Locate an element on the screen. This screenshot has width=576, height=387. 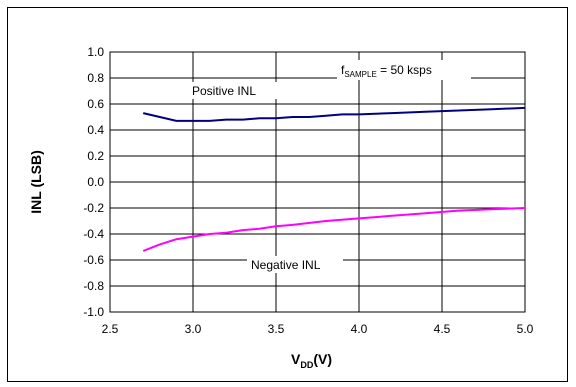
x-axis-label: VDD(V) is located at coordinates (311, 360).